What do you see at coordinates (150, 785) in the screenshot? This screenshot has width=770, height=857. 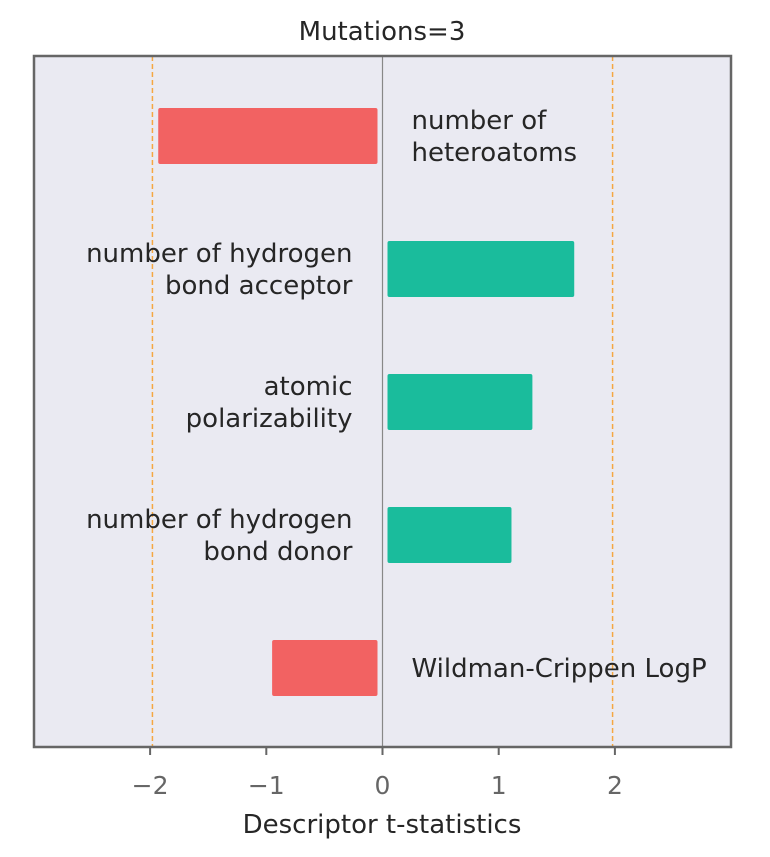 I see `x-tick-label: −2` at bounding box center [150, 785].